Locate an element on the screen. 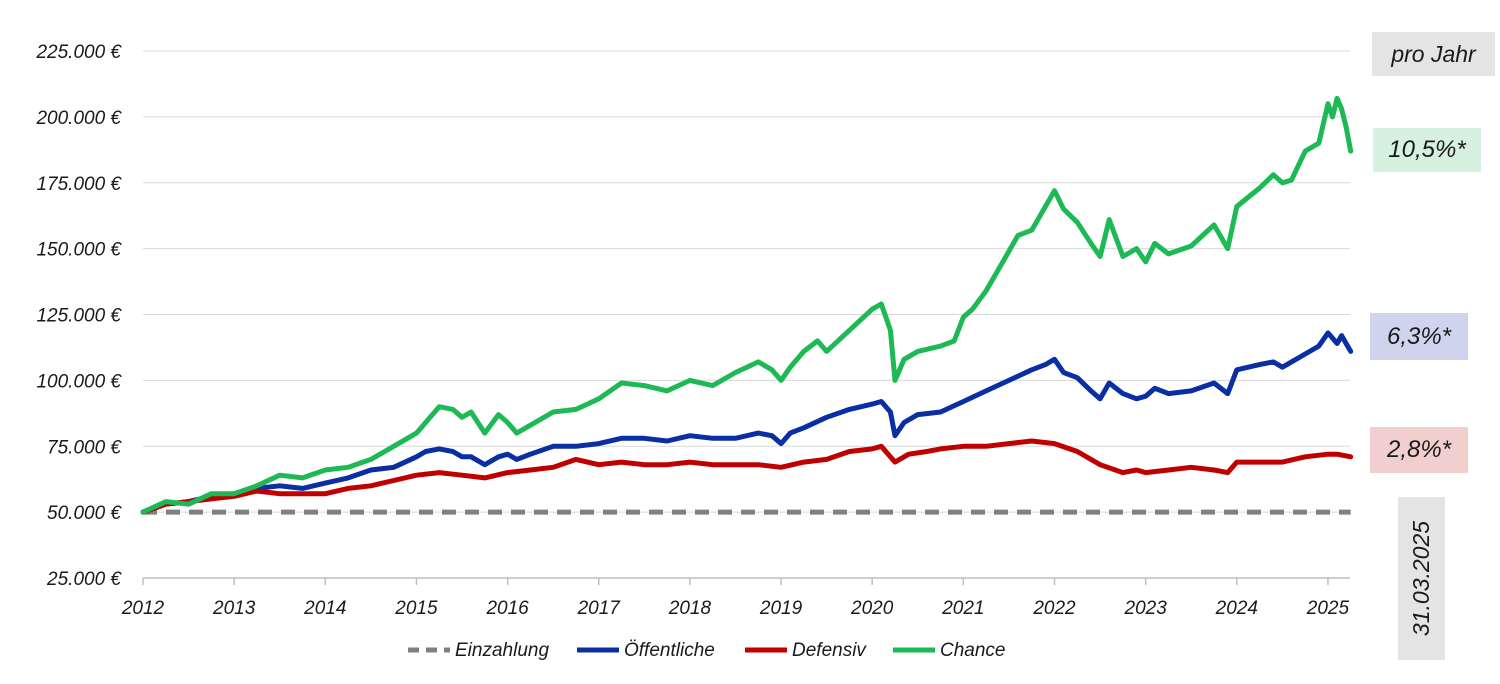 The image size is (1500, 684). y-tick-label: 150.000 € is located at coordinates (79, 250).